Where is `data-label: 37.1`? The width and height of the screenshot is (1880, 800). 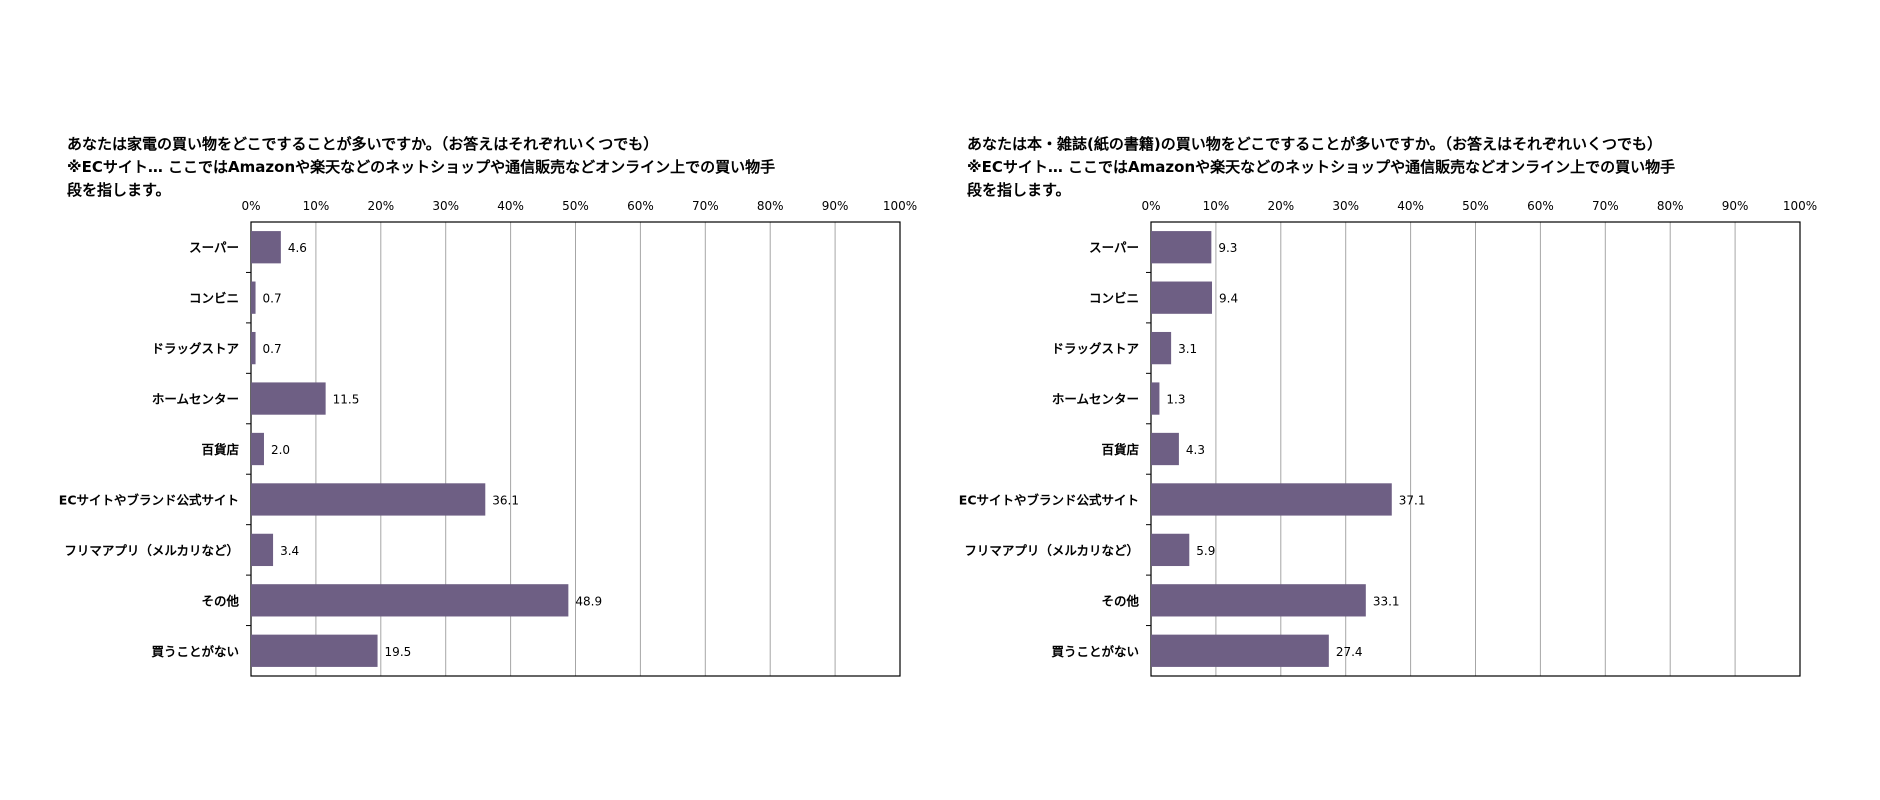 data-label: 37.1 is located at coordinates (1412, 500).